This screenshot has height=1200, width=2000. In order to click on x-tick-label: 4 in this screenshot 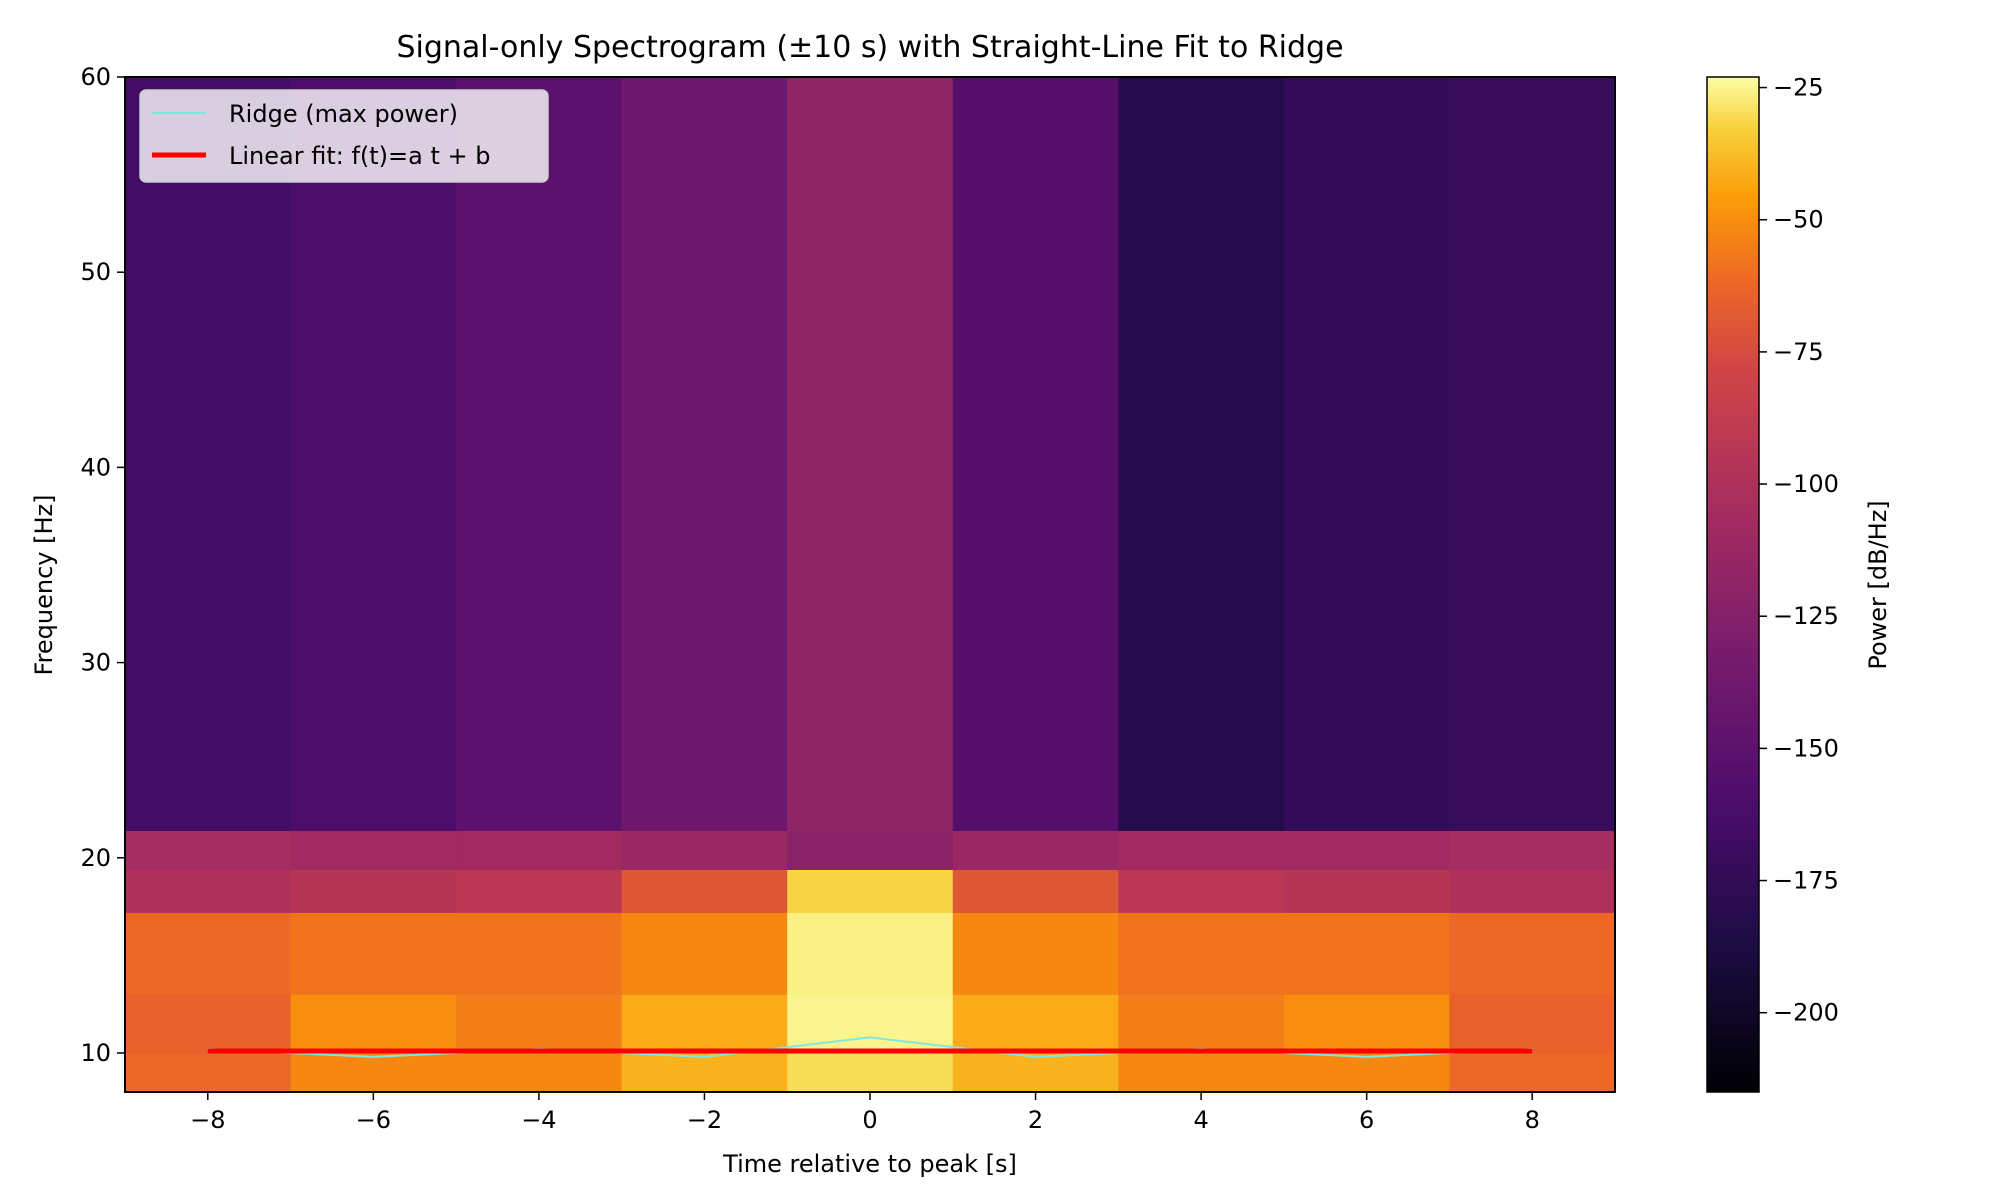, I will do `click(1200, 1120)`.